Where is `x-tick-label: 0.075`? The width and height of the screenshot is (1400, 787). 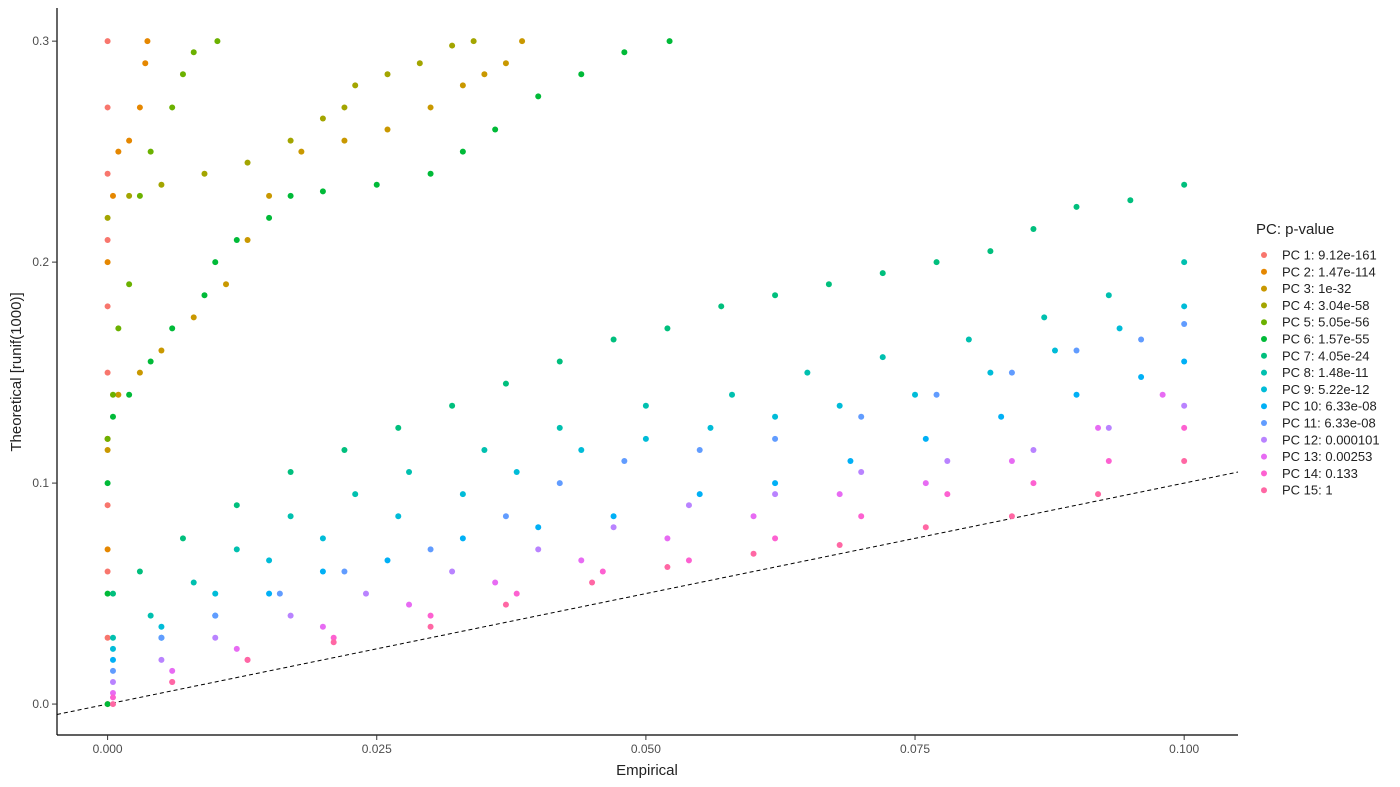 x-tick-label: 0.075 is located at coordinates (915, 749).